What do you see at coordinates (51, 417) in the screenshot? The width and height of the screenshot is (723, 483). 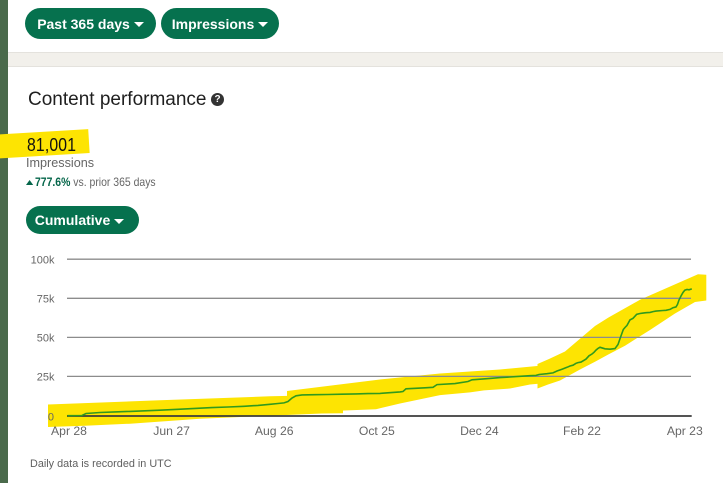 I see `svg-text: 0` at bounding box center [51, 417].